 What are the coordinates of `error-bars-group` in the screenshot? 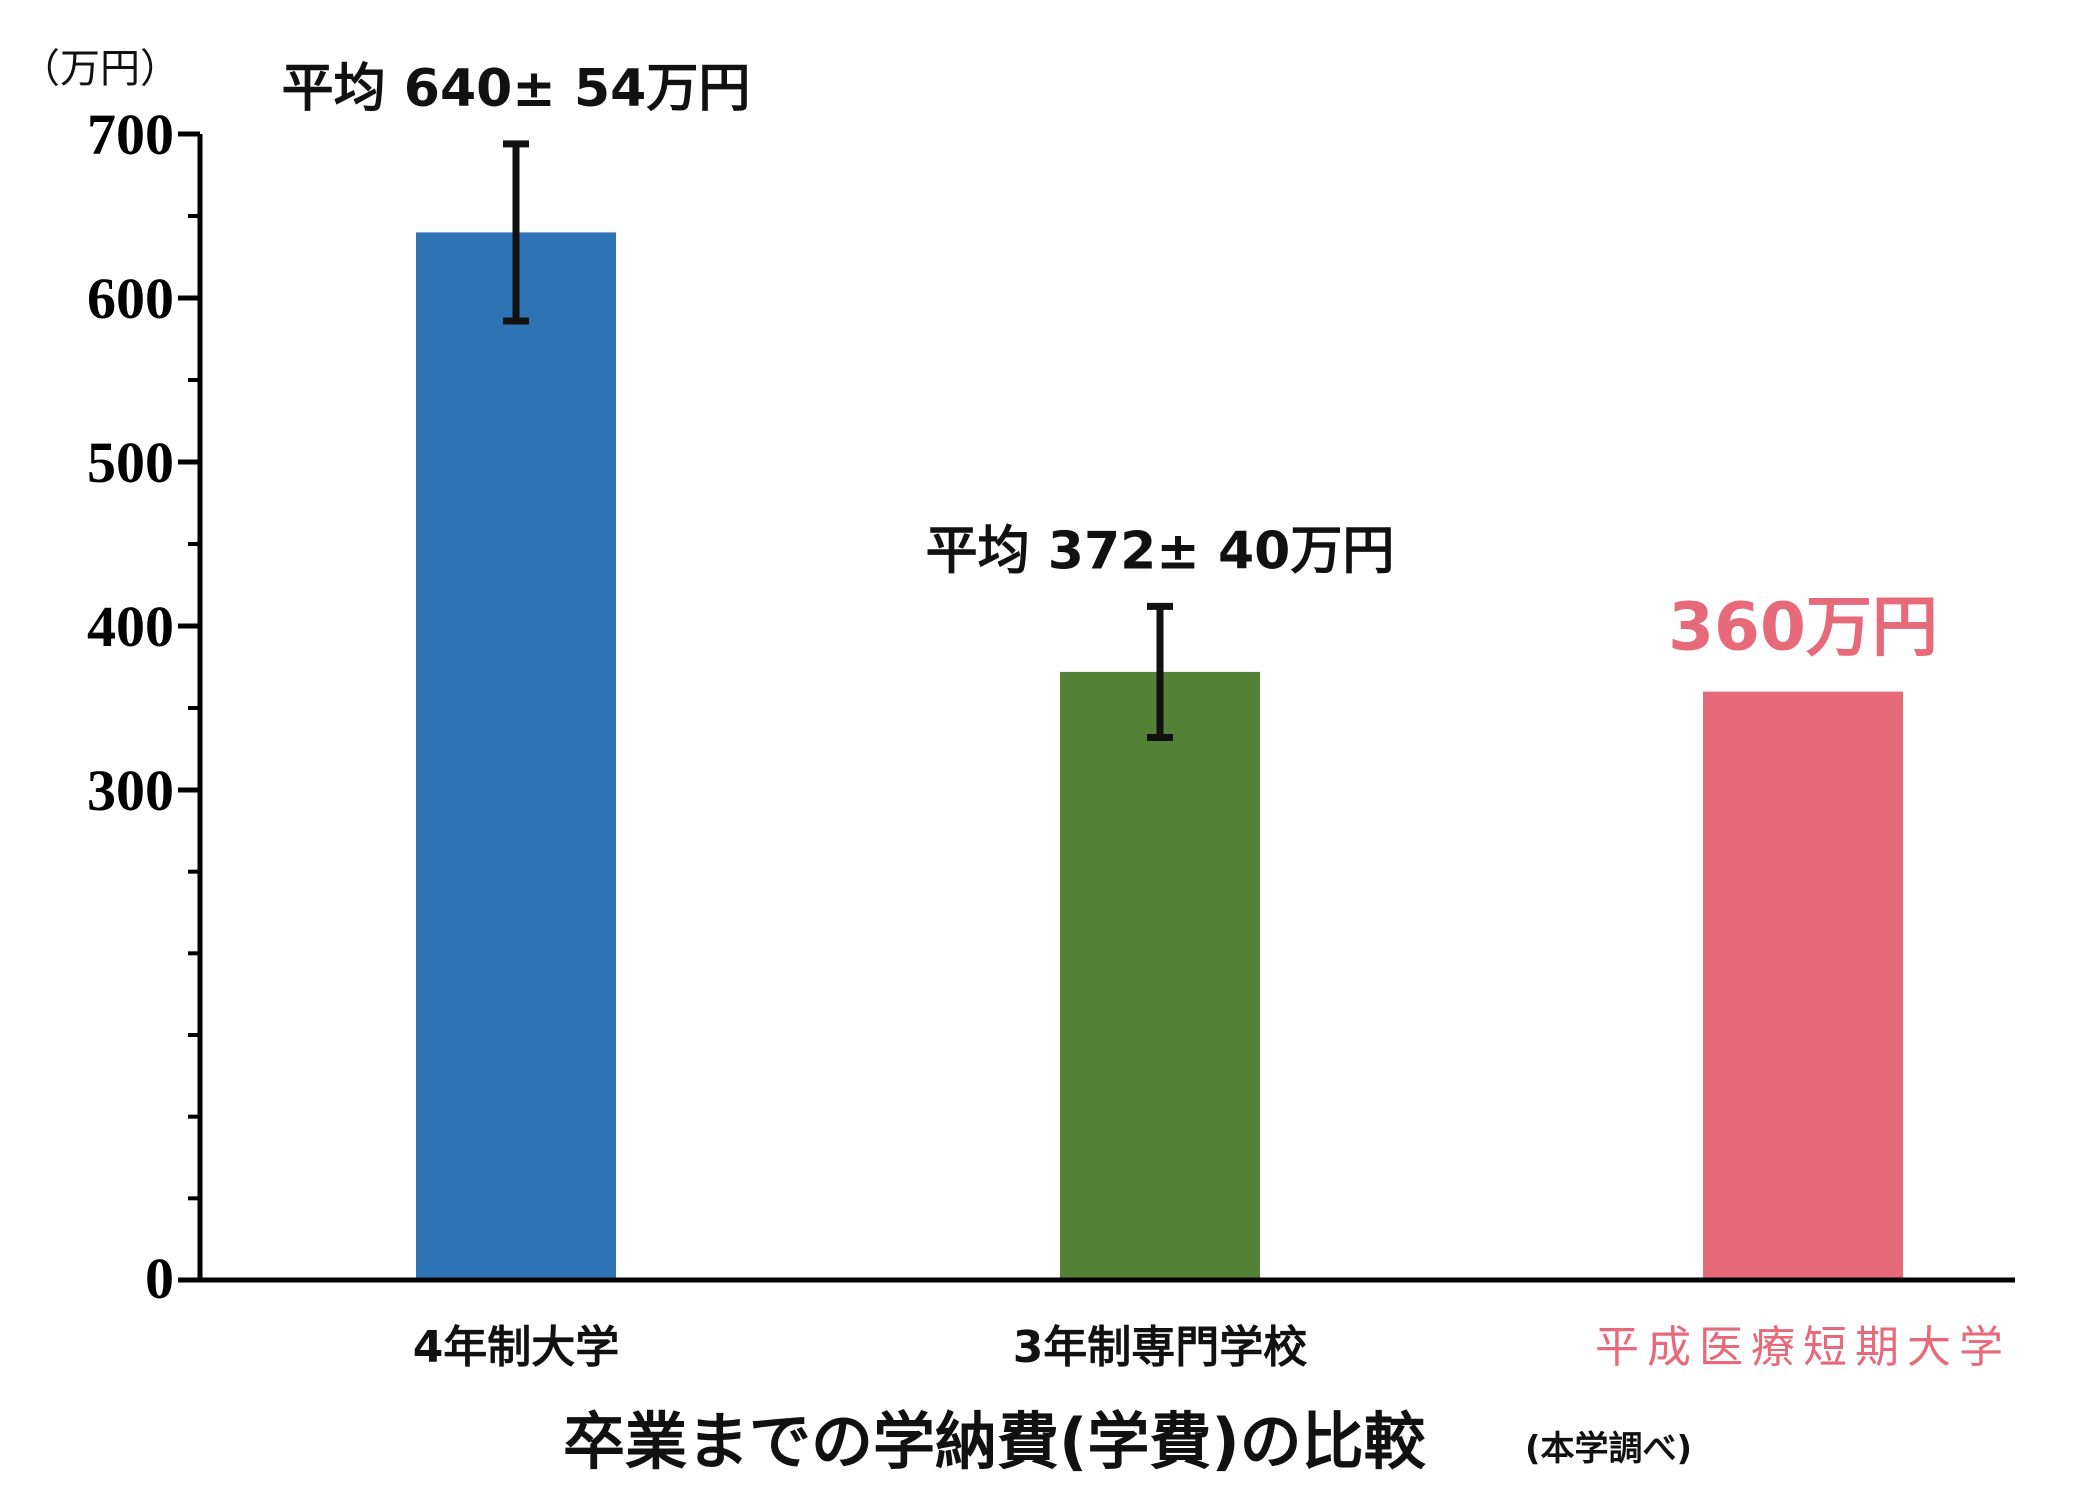 It's located at (838, 441).